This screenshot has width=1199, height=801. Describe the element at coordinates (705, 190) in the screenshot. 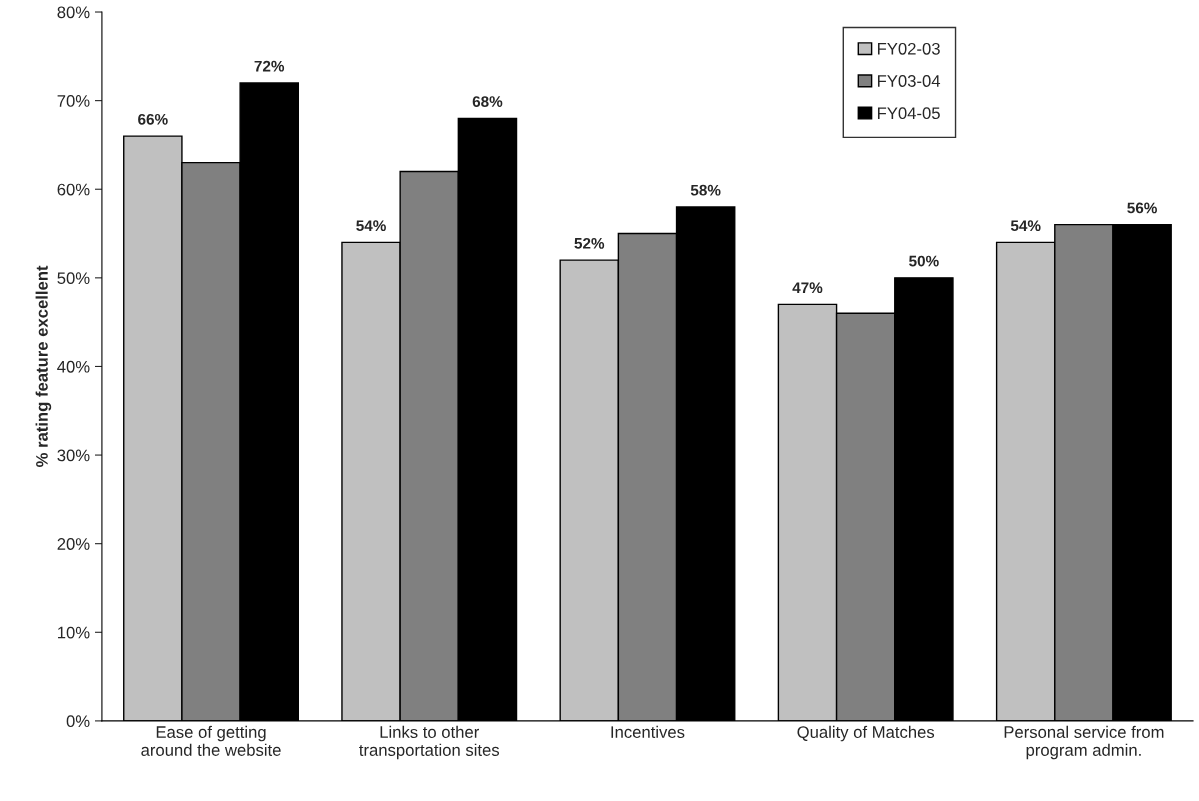

I see `data-label: 58%` at that location.